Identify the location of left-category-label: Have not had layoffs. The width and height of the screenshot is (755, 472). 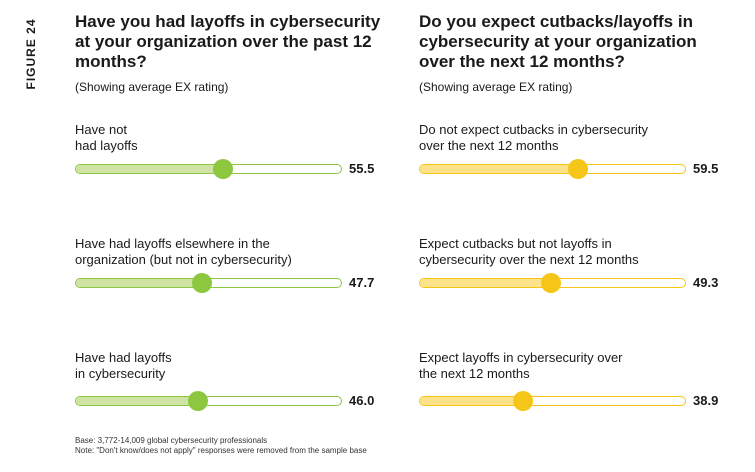
(106, 137).